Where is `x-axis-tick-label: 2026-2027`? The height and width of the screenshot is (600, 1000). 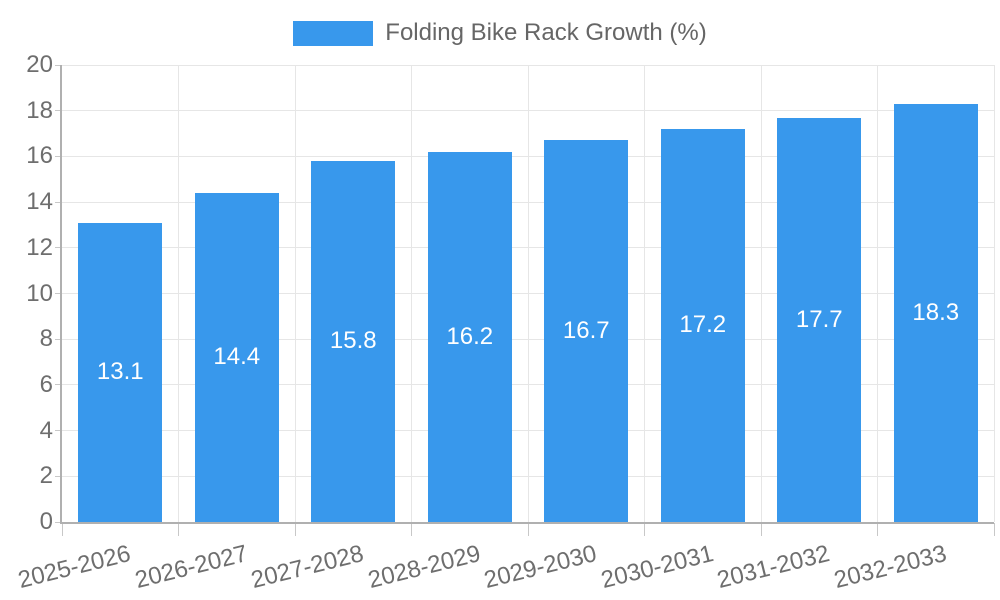 x-axis-tick-label: 2026-2027 is located at coordinates (191, 567).